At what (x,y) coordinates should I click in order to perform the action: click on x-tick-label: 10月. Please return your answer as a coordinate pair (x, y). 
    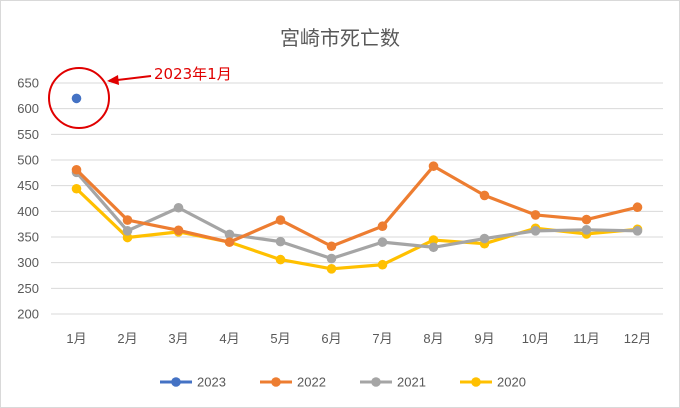
    Looking at the image, I should click on (535, 338).